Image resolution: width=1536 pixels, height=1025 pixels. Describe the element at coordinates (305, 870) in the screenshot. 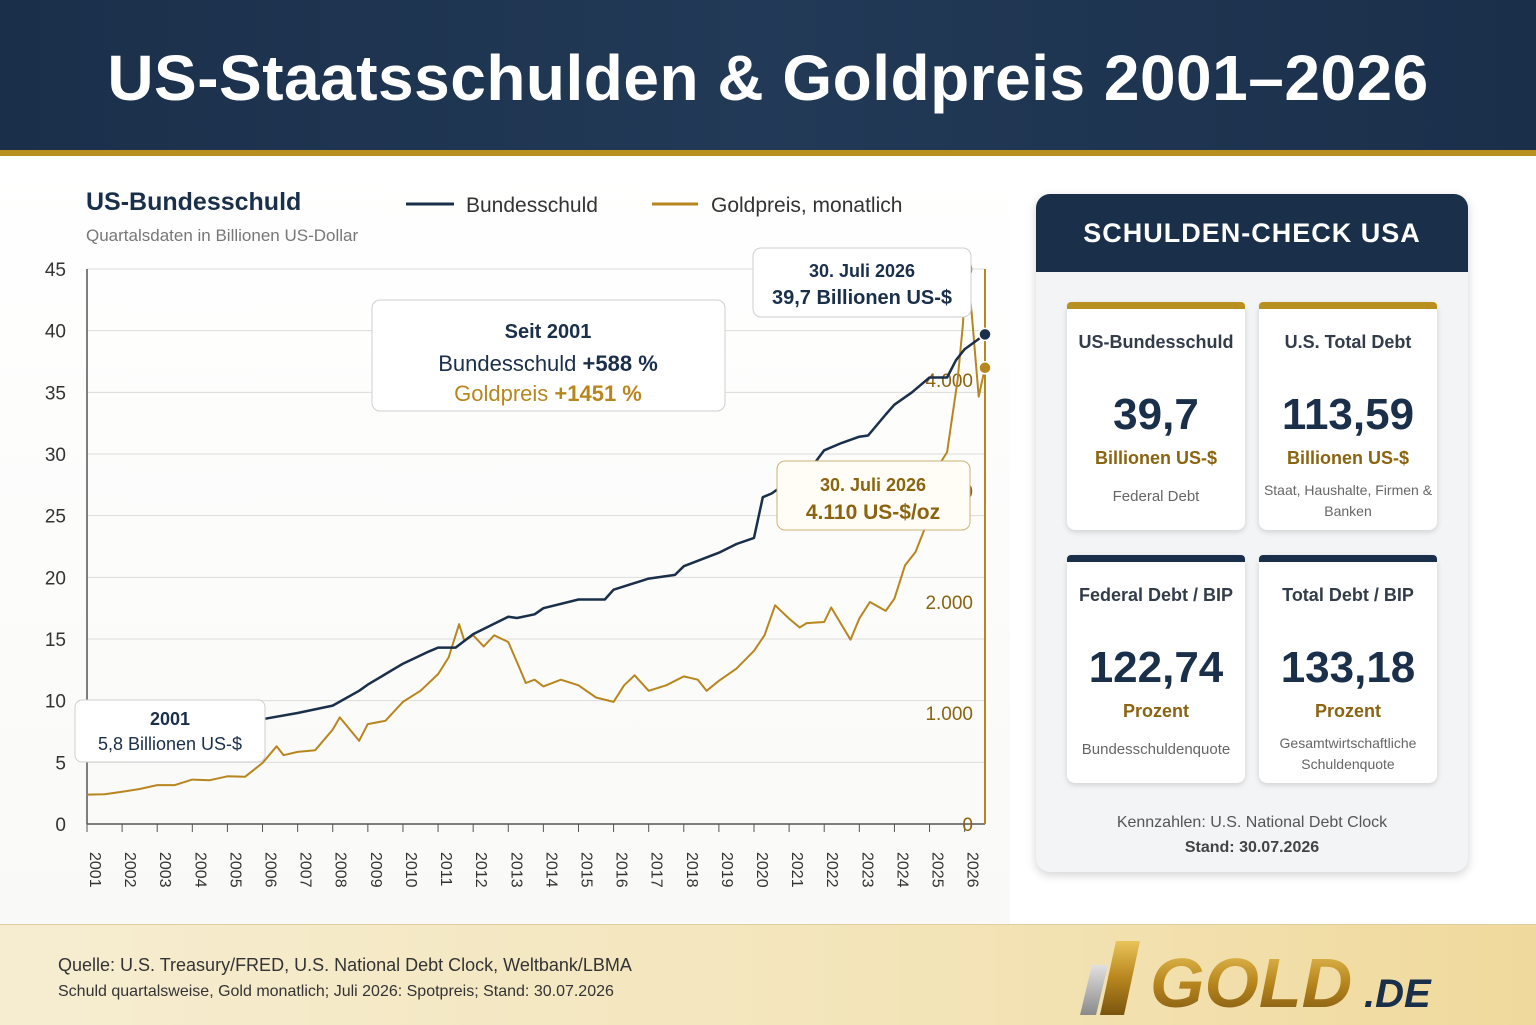

I see `x-tick-label: 2007` at that location.